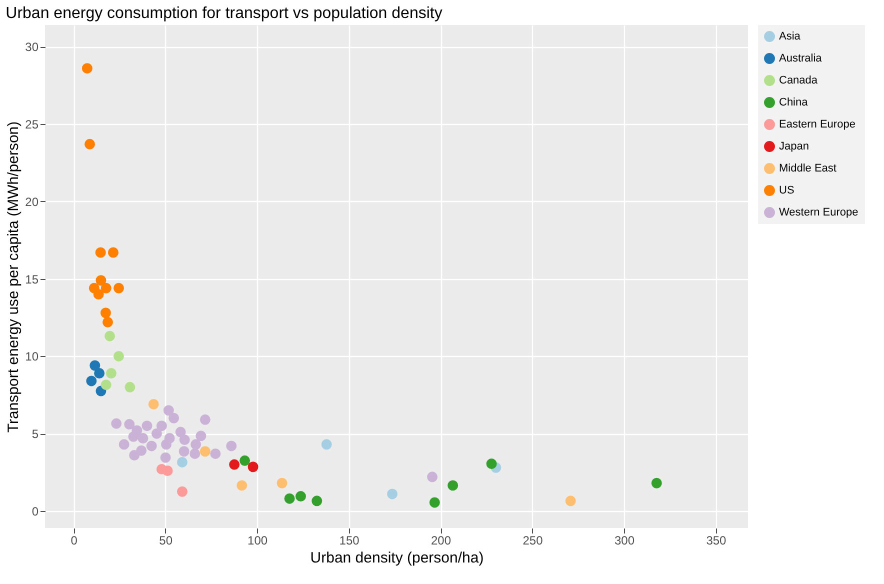 The image size is (884, 584). I want to click on legend-label: Canada, so click(798, 80).